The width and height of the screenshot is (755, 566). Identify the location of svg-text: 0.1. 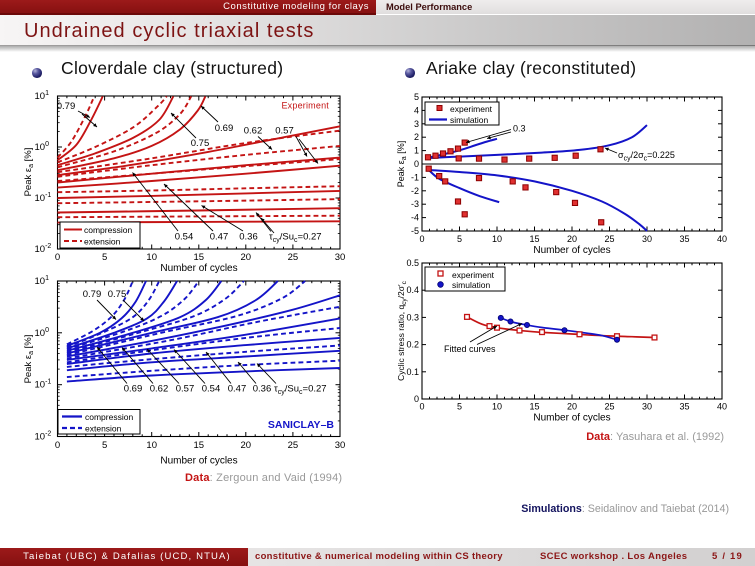
(412, 372).